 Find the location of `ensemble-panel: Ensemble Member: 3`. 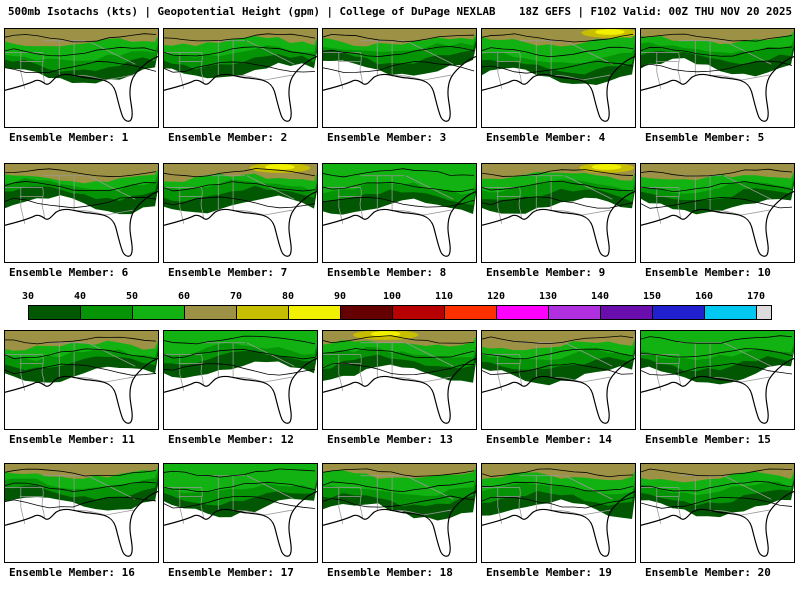

ensemble-panel: Ensemble Member: 3 is located at coordinates (399, 86).